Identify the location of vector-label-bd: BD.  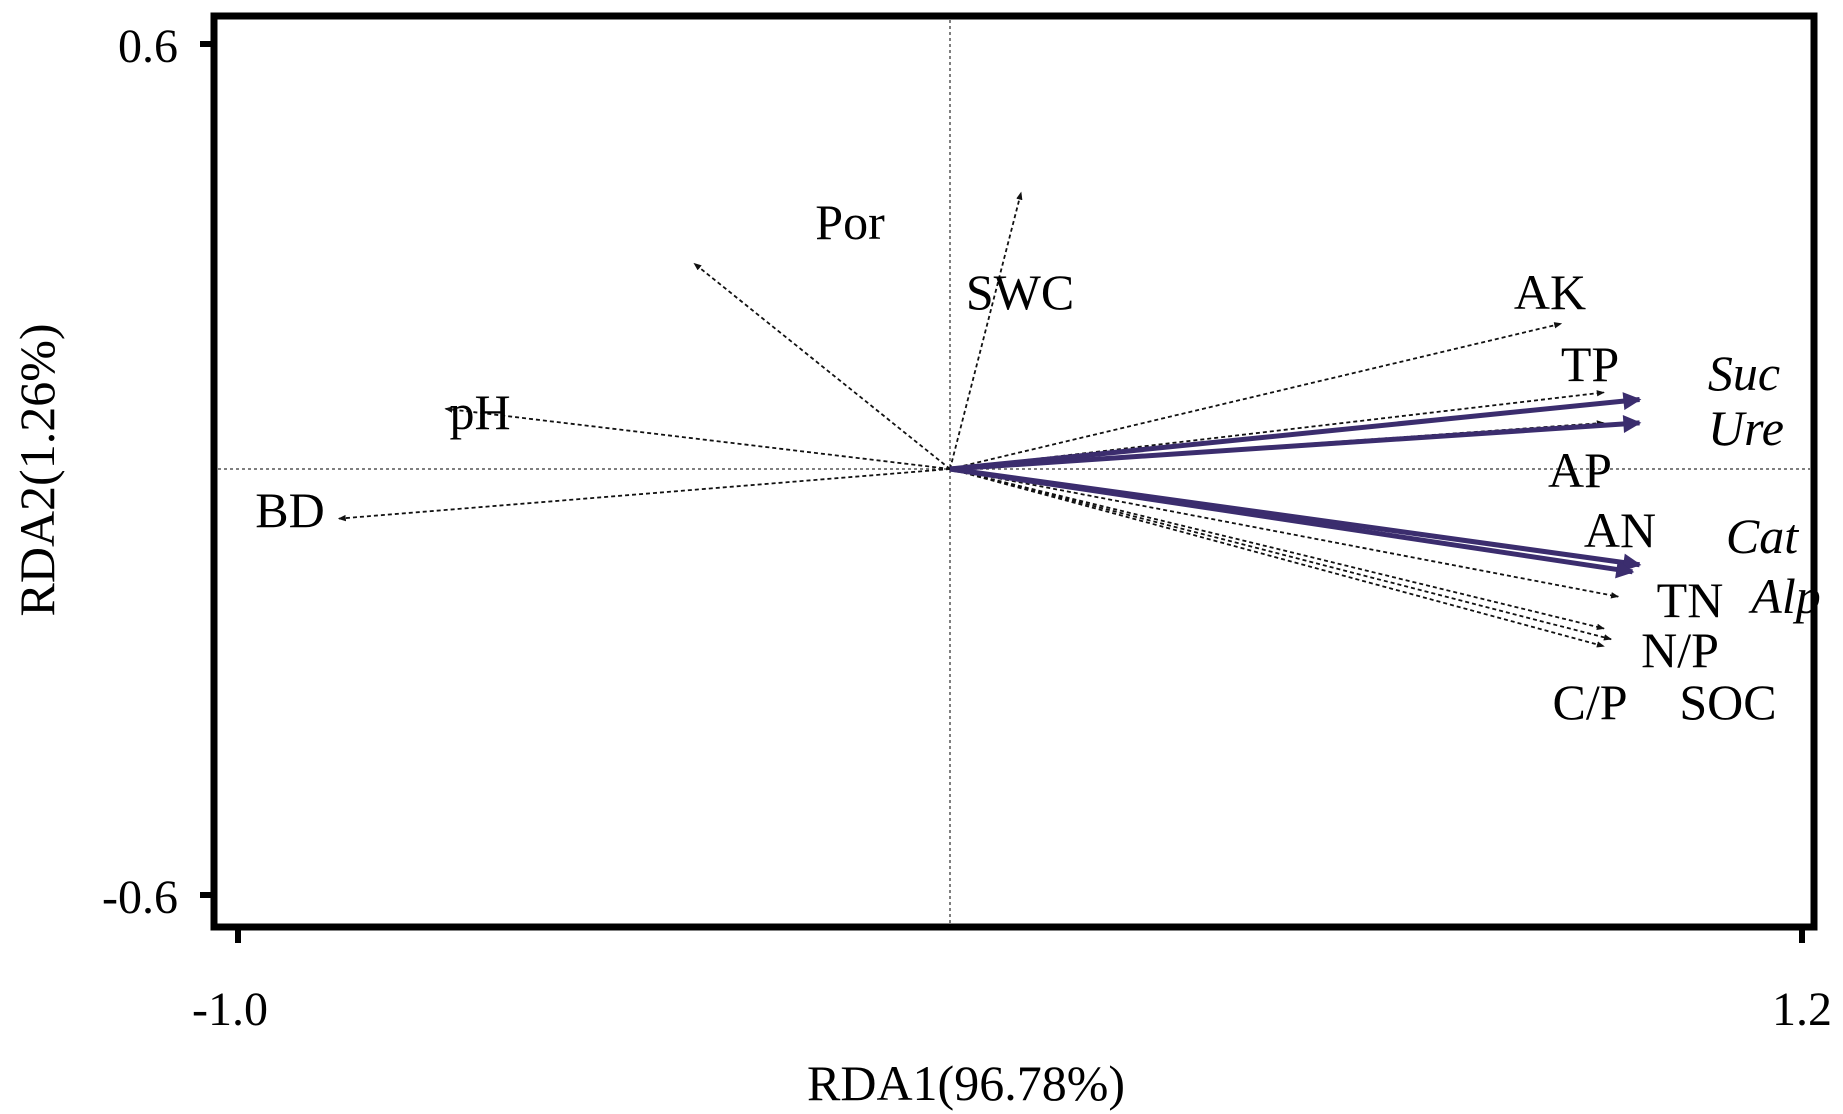
(289, 510).